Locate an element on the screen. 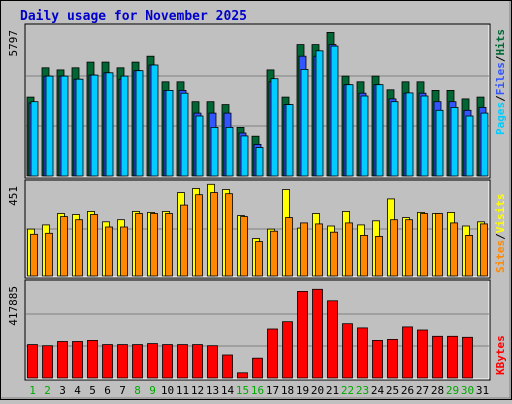 The width and height of the screenshot is (512, 404). x-tick-day-27: 27 is located at coordinates (422, 390).